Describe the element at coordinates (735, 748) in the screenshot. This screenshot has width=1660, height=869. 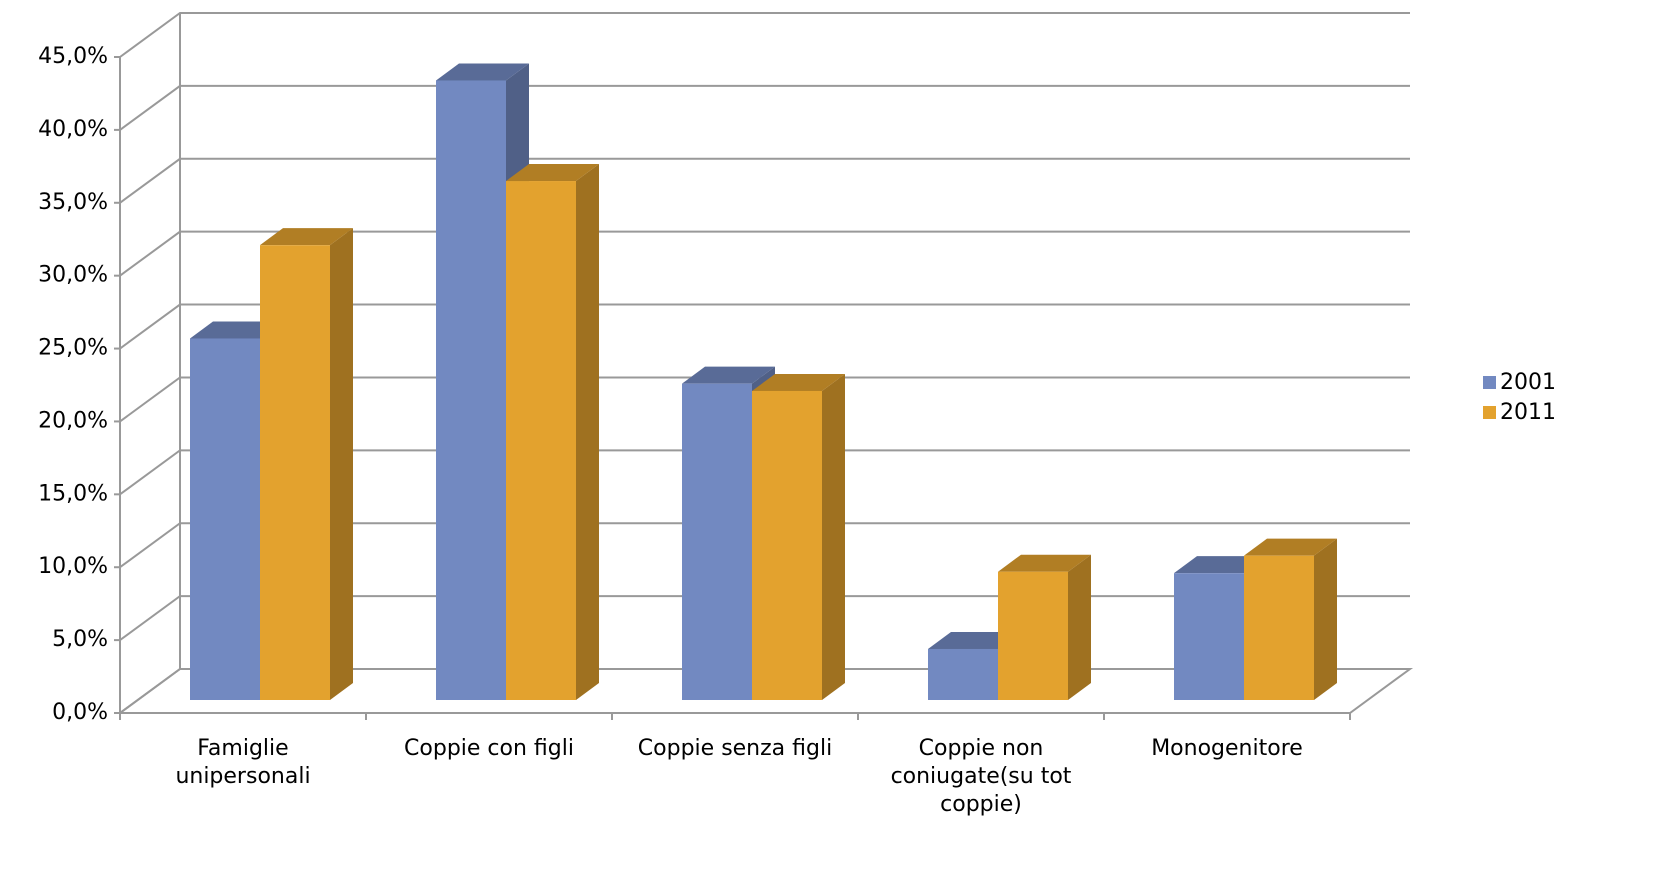
I see `x-tick-label: Coppie senza figli` at that location.